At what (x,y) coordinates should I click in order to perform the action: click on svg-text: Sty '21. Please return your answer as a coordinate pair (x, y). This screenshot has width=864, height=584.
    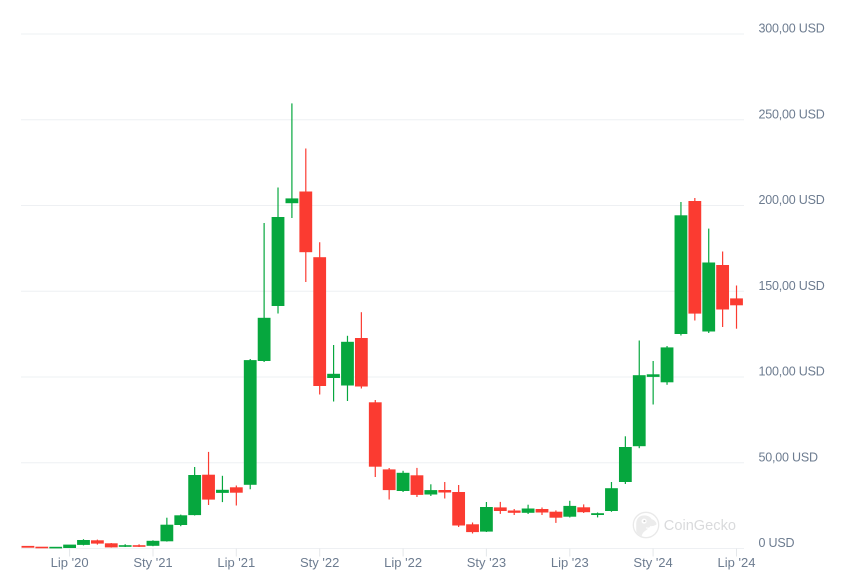
    Looking at the image, I should click on (152, 562).